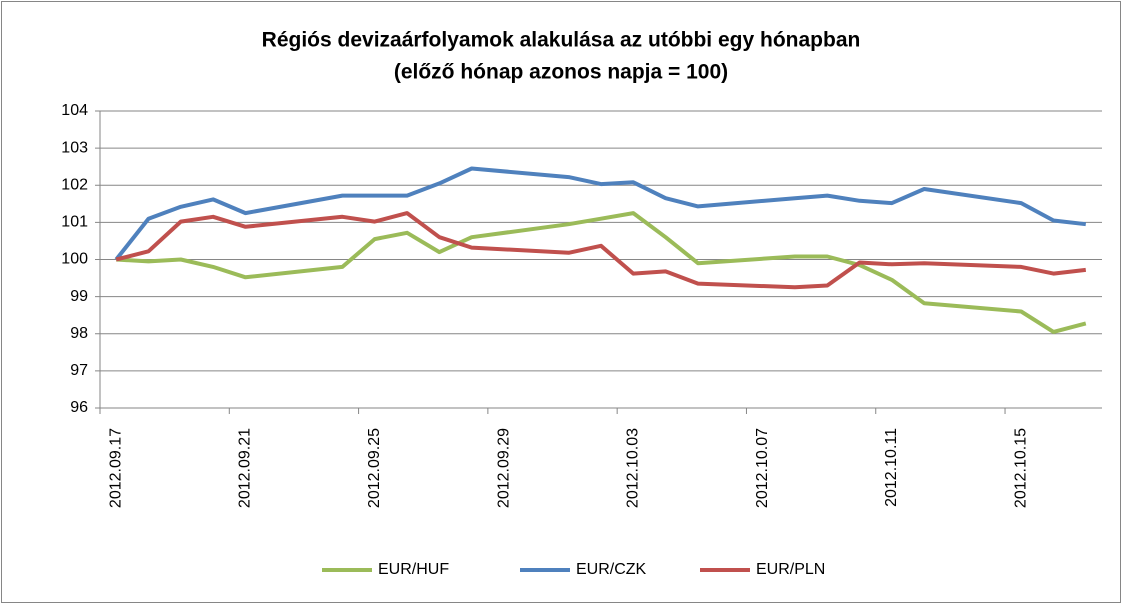 This screenshot has height=605, width=1123. I want to click on y-tick-label: 96, so click(79, 407).